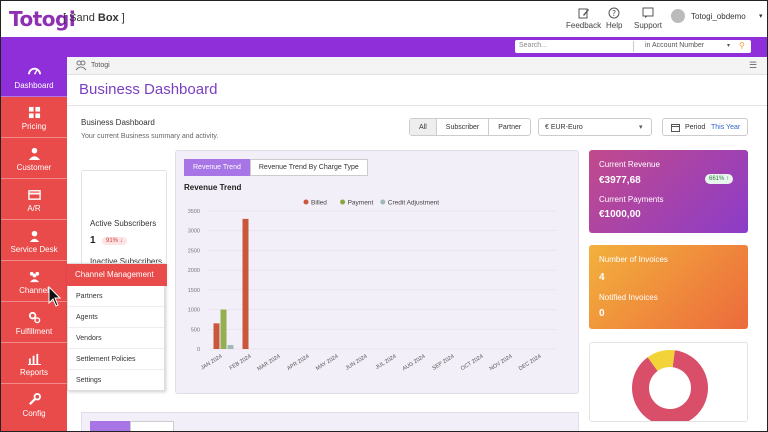 Image resolution: width=768 pixels, height=432 pixels. What do you see at coordinates (633, 259) in the screenshot?
I see `invoices-label: Number of Invoices` at bounding box center [633, 259].